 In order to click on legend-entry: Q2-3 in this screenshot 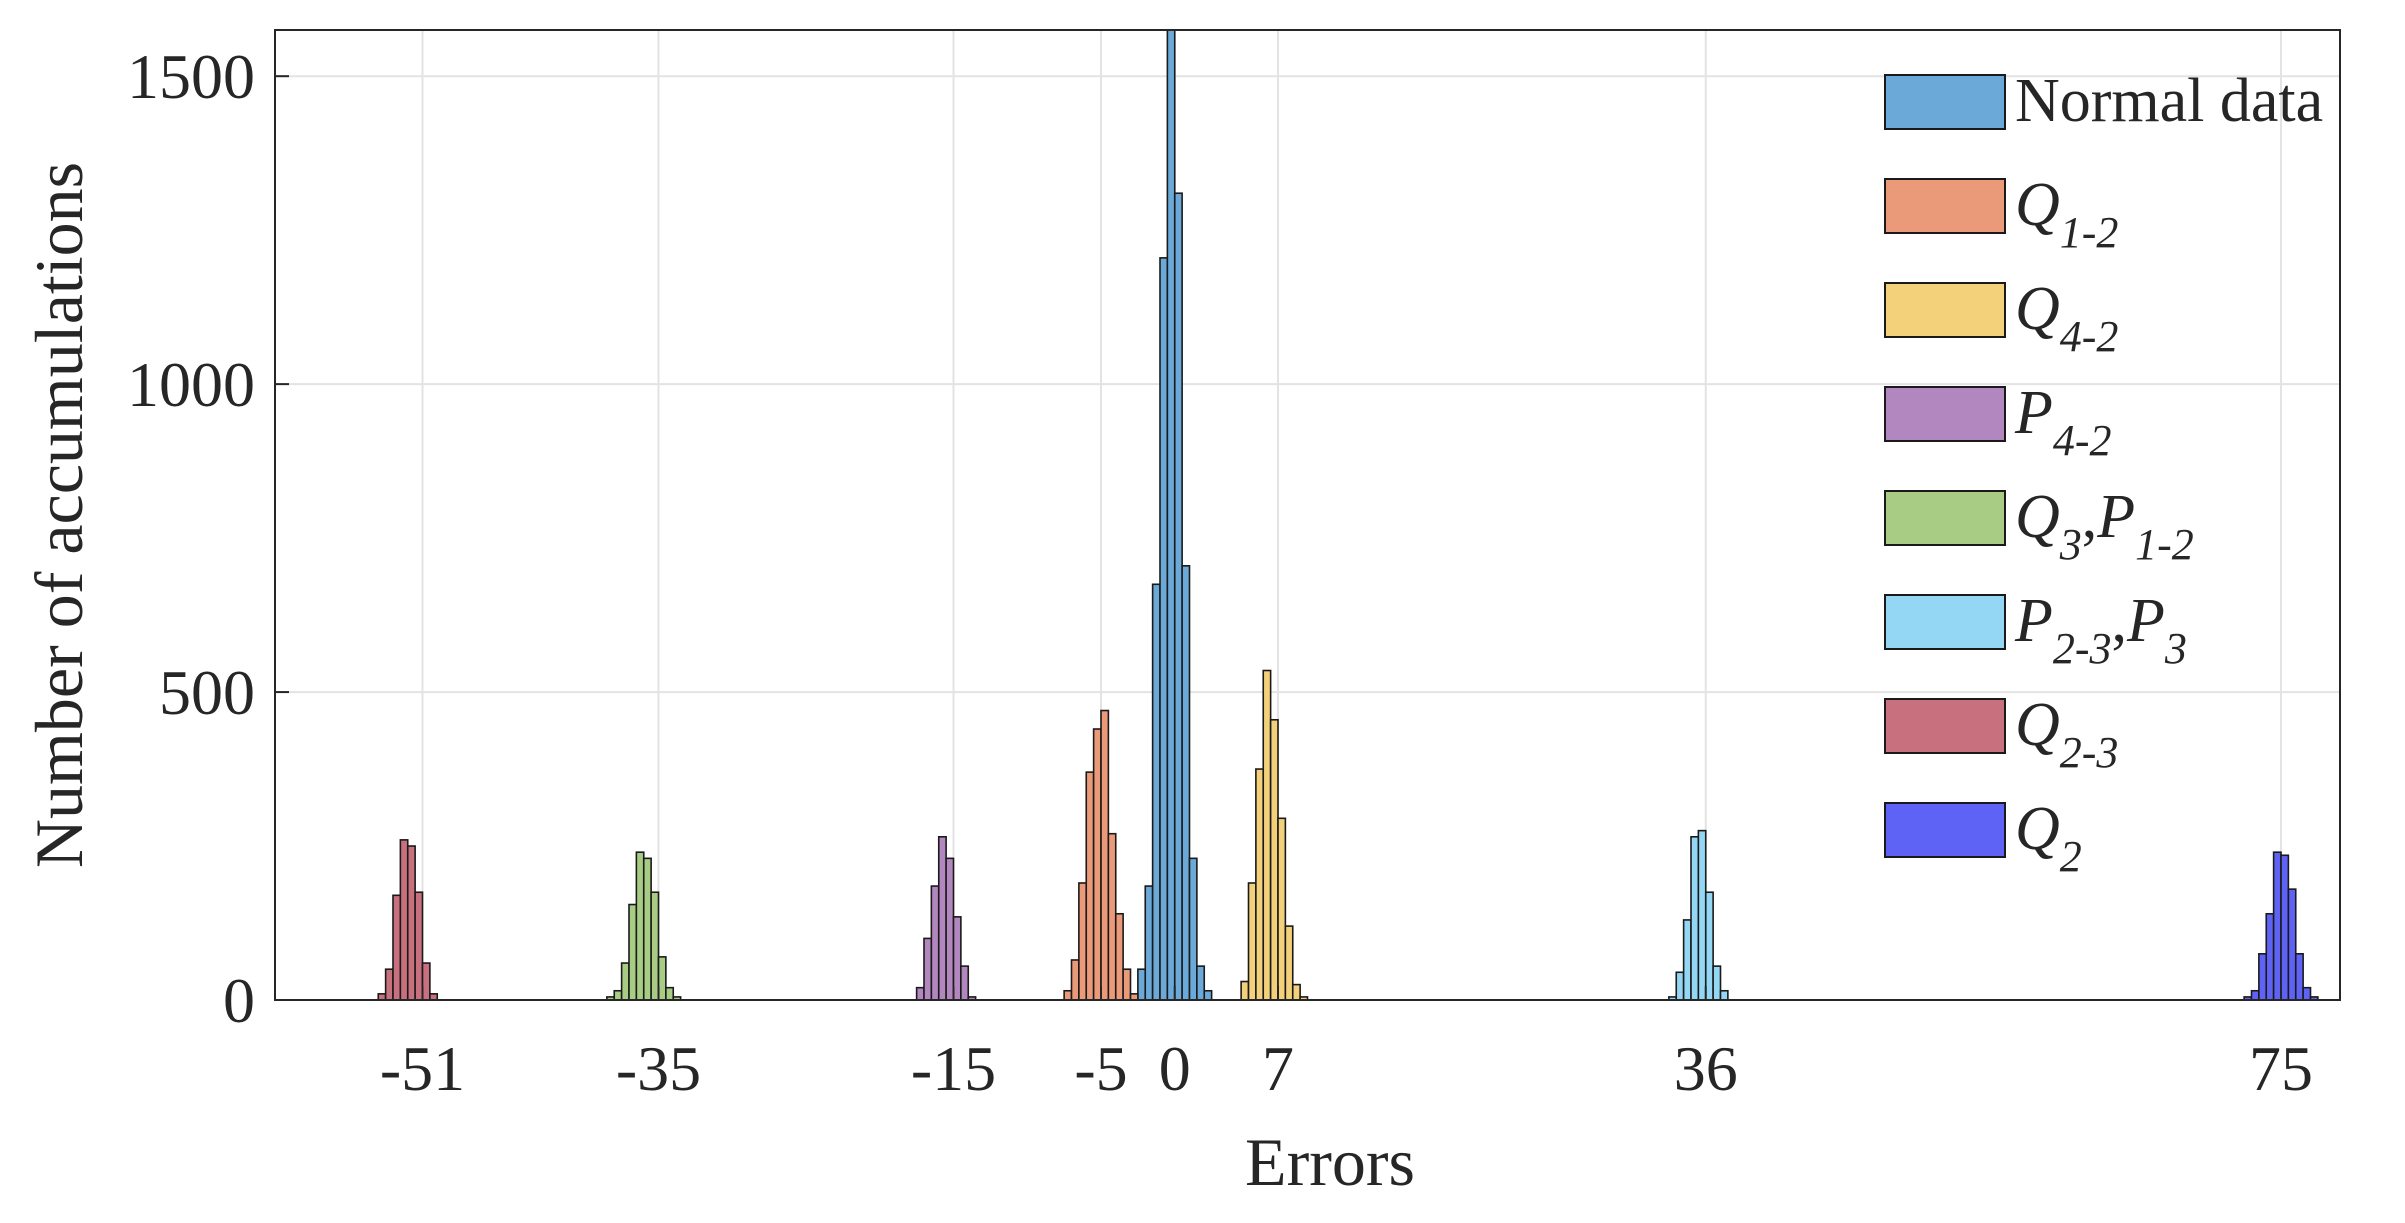, I will do `click(2001, 734)`.